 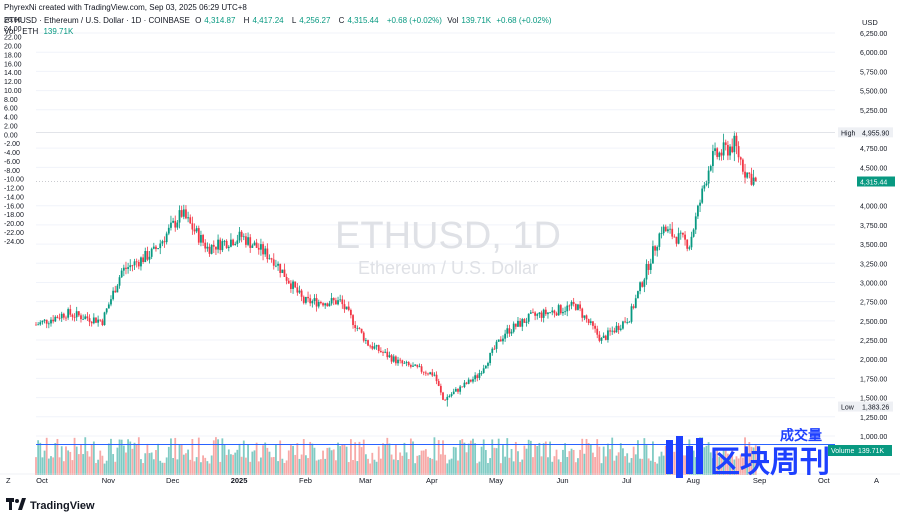 I want to click on watermark-title: ETHUSD, 1D, so click(x=448, y=236).